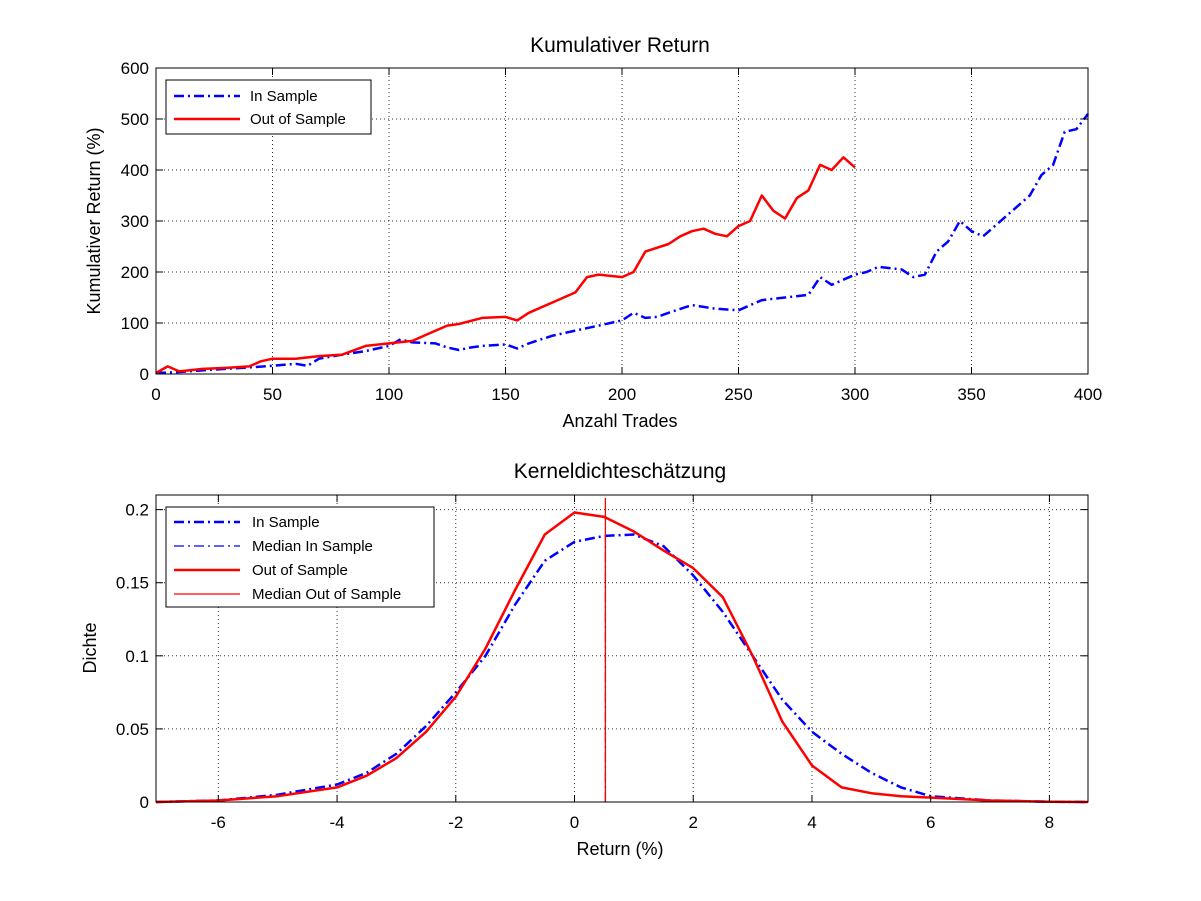 Image resolution: width=1201 pixels, height=901 pixels. What do you see at coordinates (94, 220) in the screenshot?
I see `y-axis-label: Kumulativer Return (%)` at bounding box center [94, 220].